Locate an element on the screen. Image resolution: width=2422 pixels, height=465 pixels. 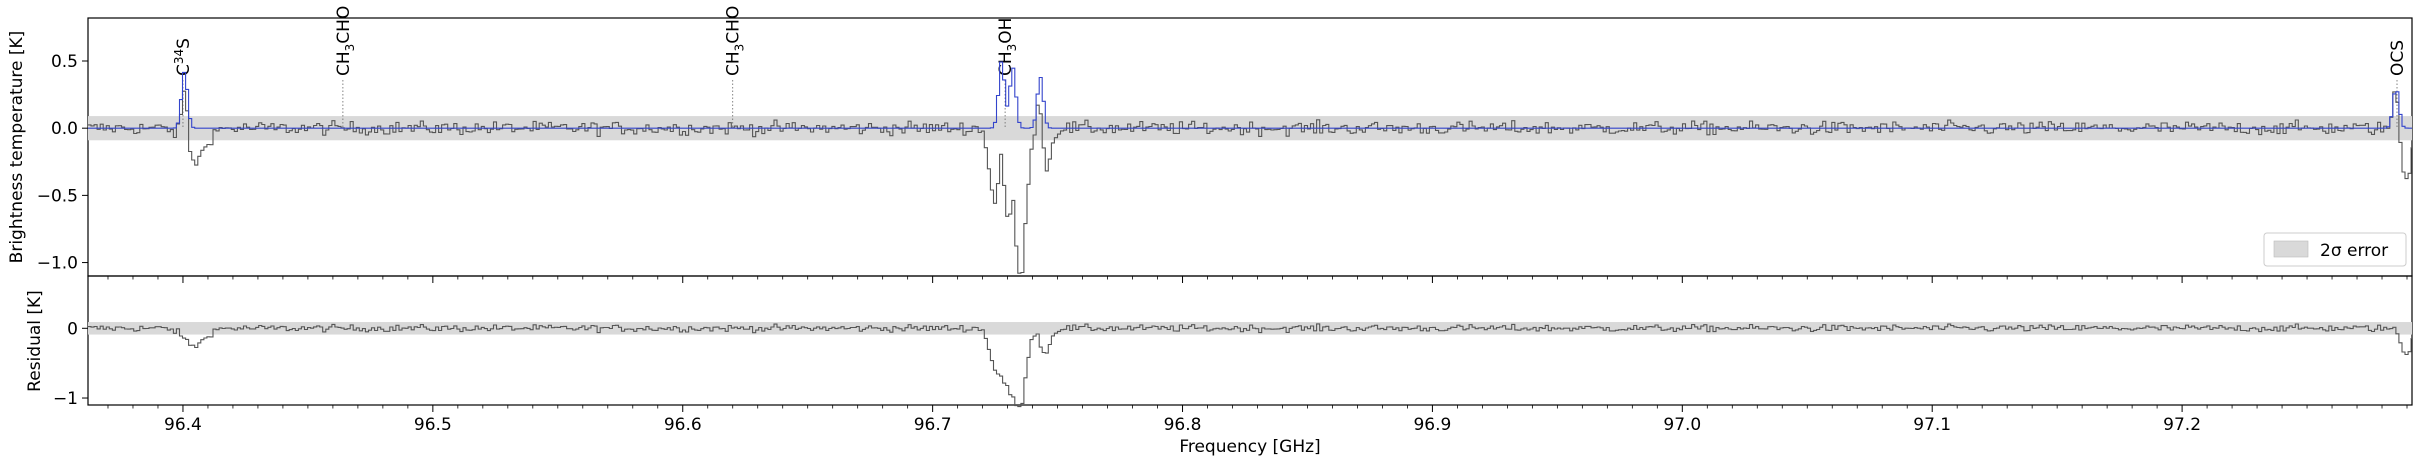
top-x-ticks is located at coordinates (1257, 279).